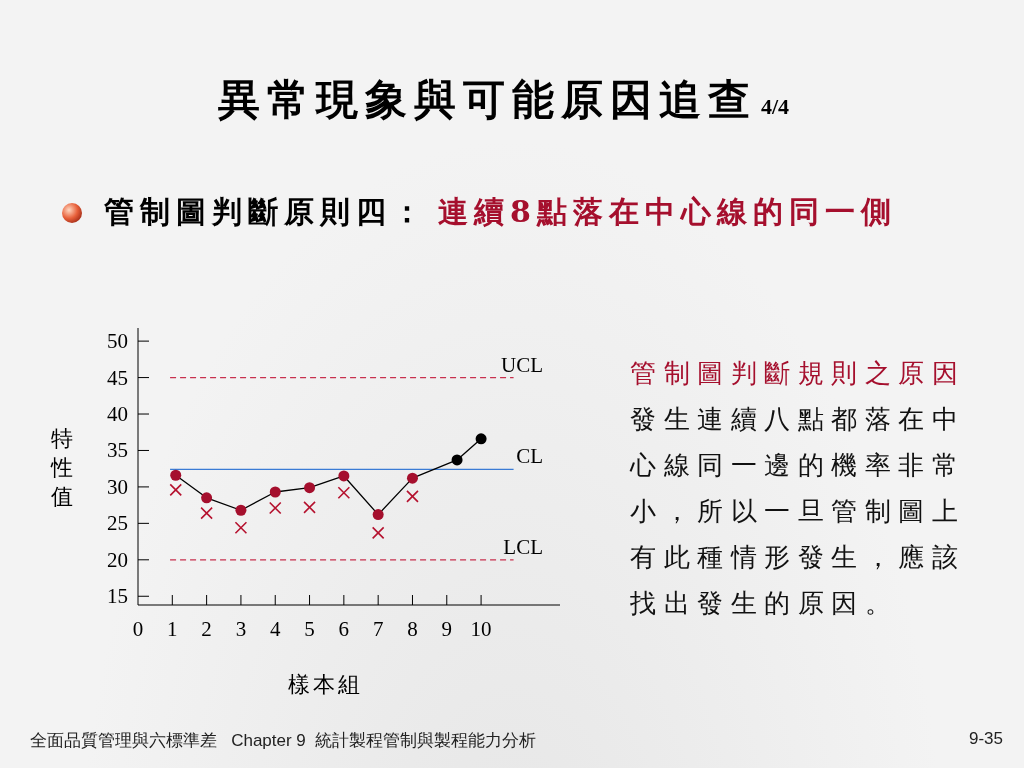 The image size is (1024, 768). What do you see at coordinates (117, 414) in the screenshot?
I see `y-tick-label: 40` at bounding box center [117, 414].